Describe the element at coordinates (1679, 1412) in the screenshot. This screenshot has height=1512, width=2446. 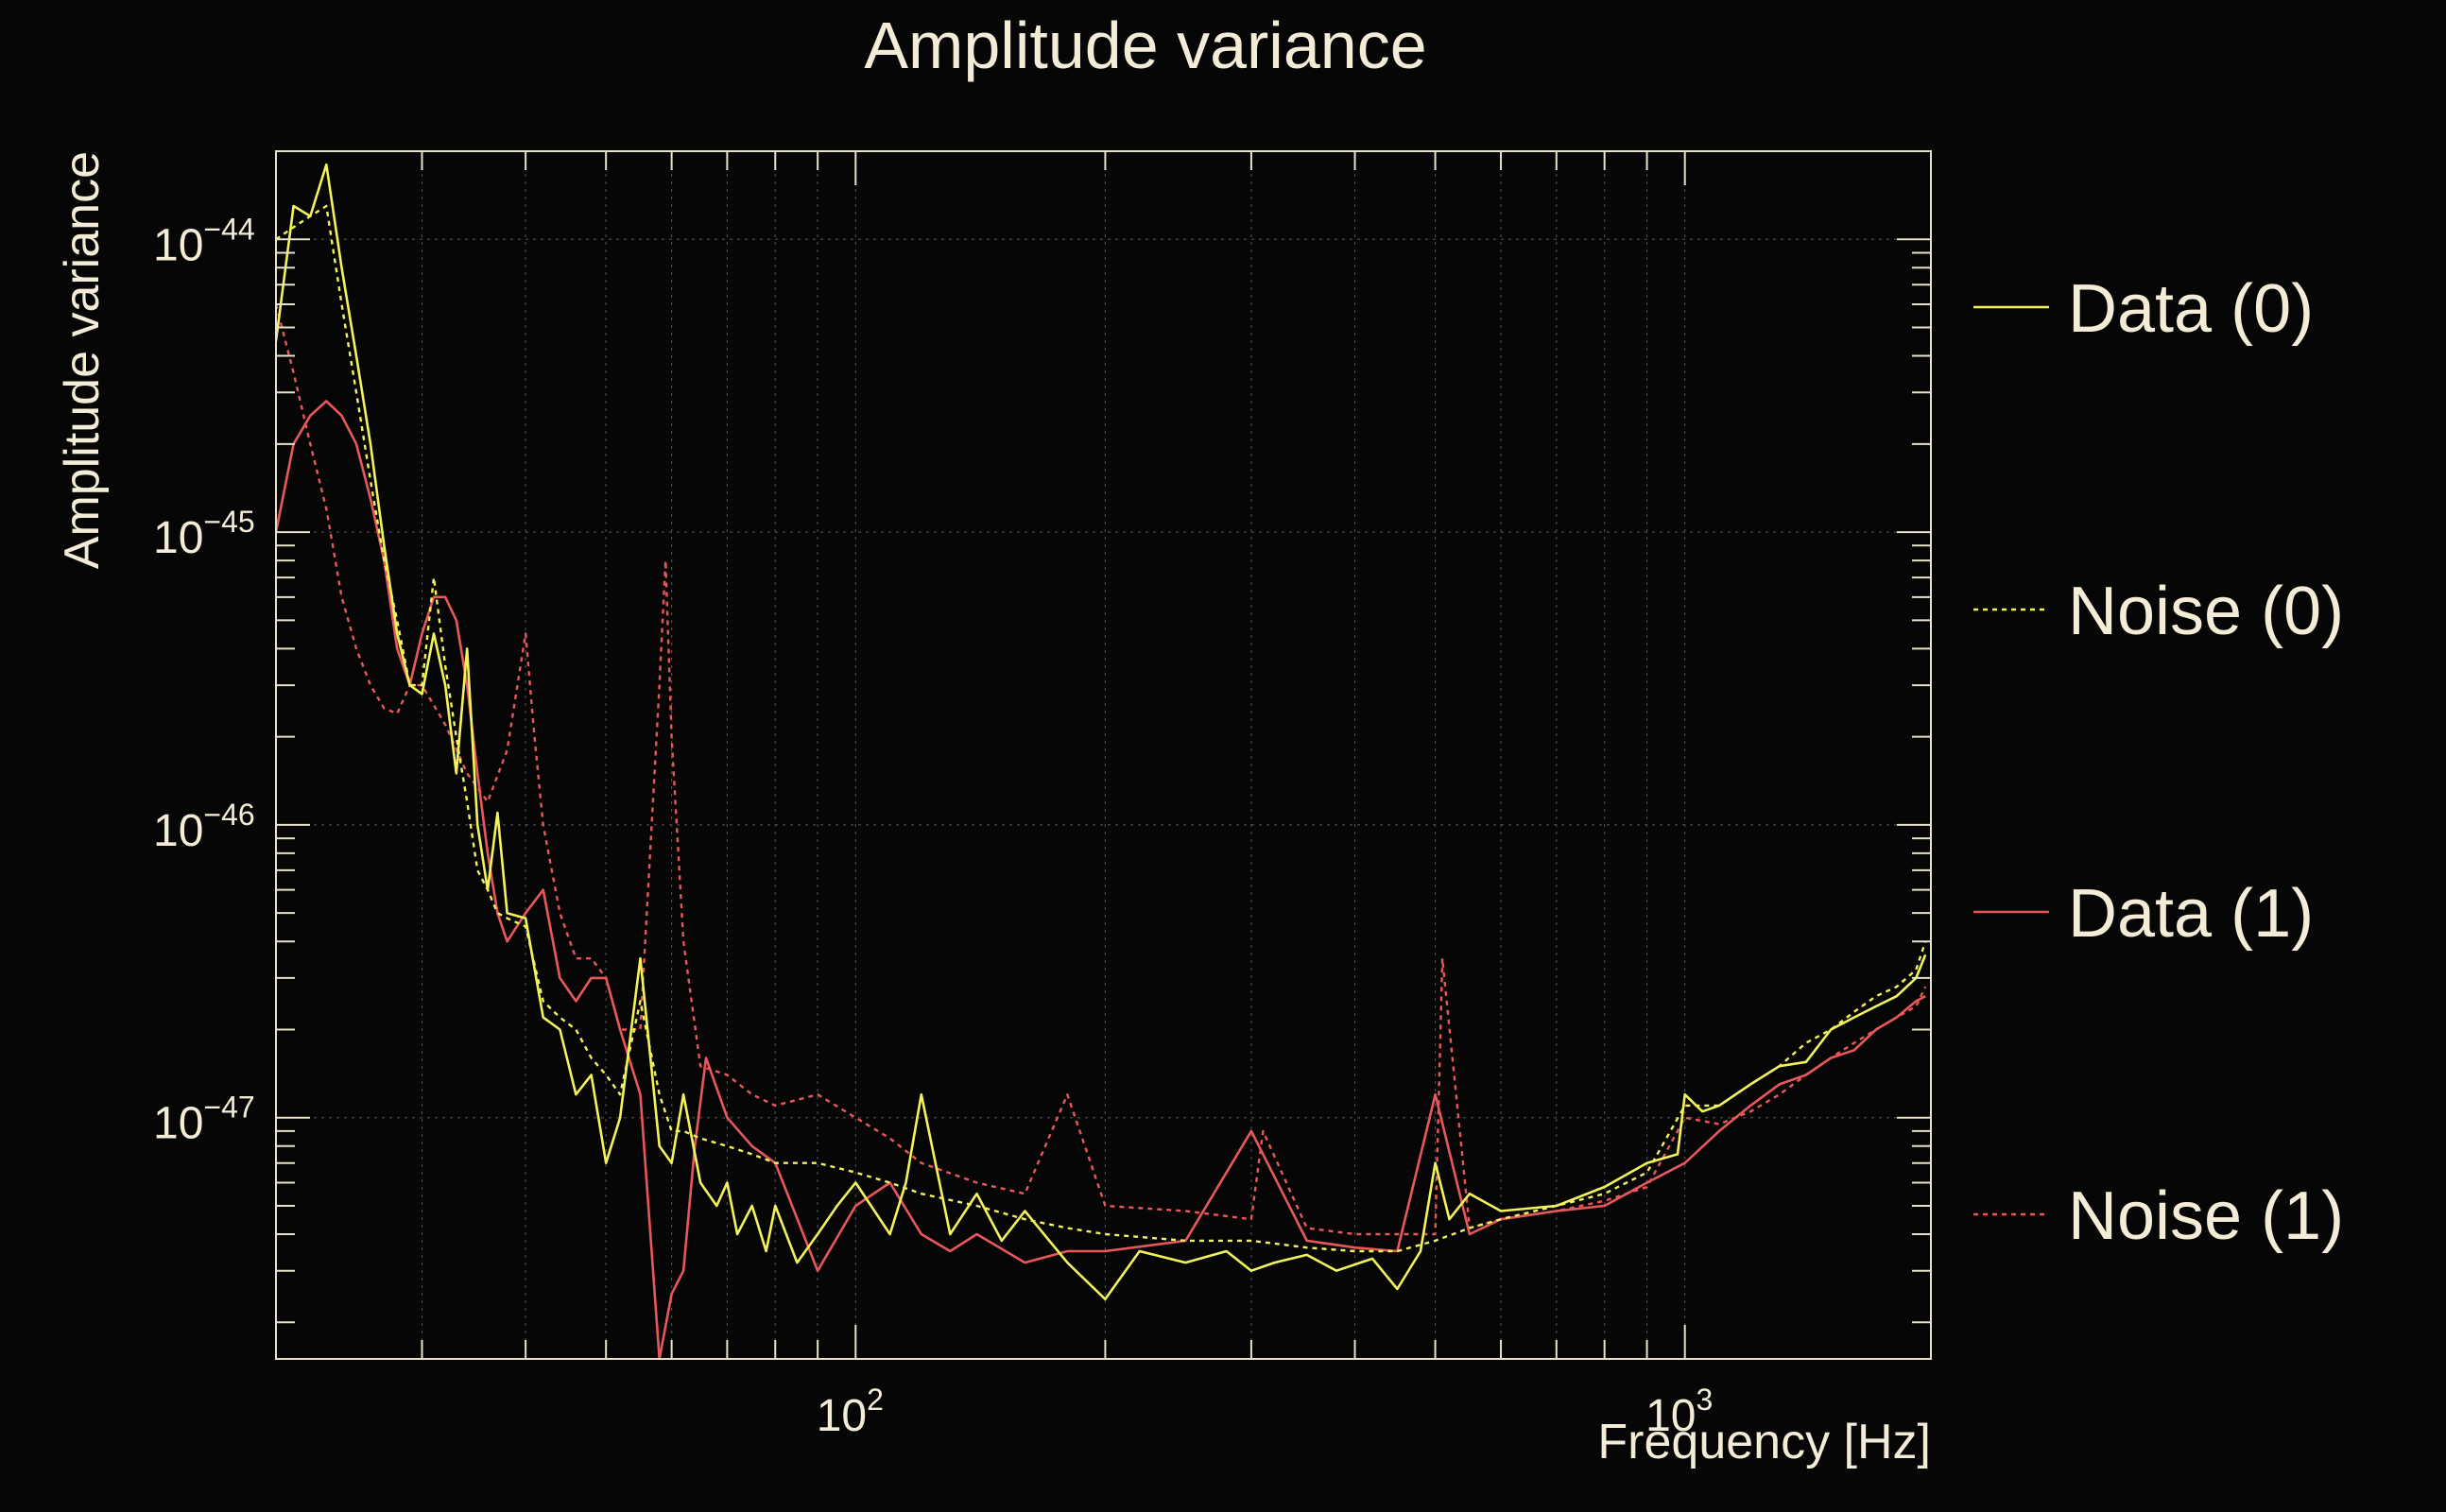
I see `x-tick-label: 10³` at that location.